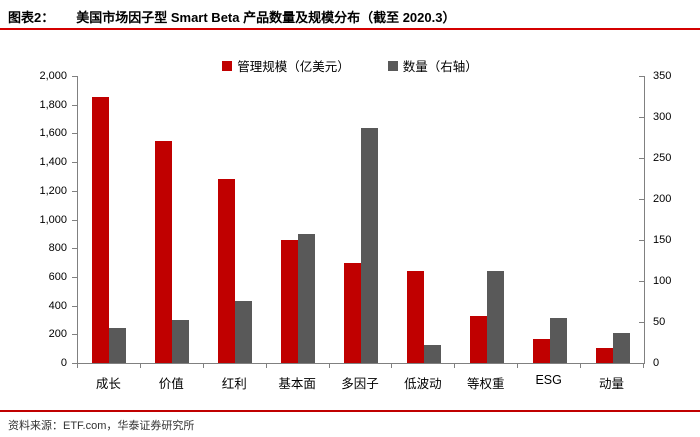  What do you see at coordinates (108, 384) in the screenshot?
I see `x-axis-label-成长: 成长` at bounding box center [108, 384].